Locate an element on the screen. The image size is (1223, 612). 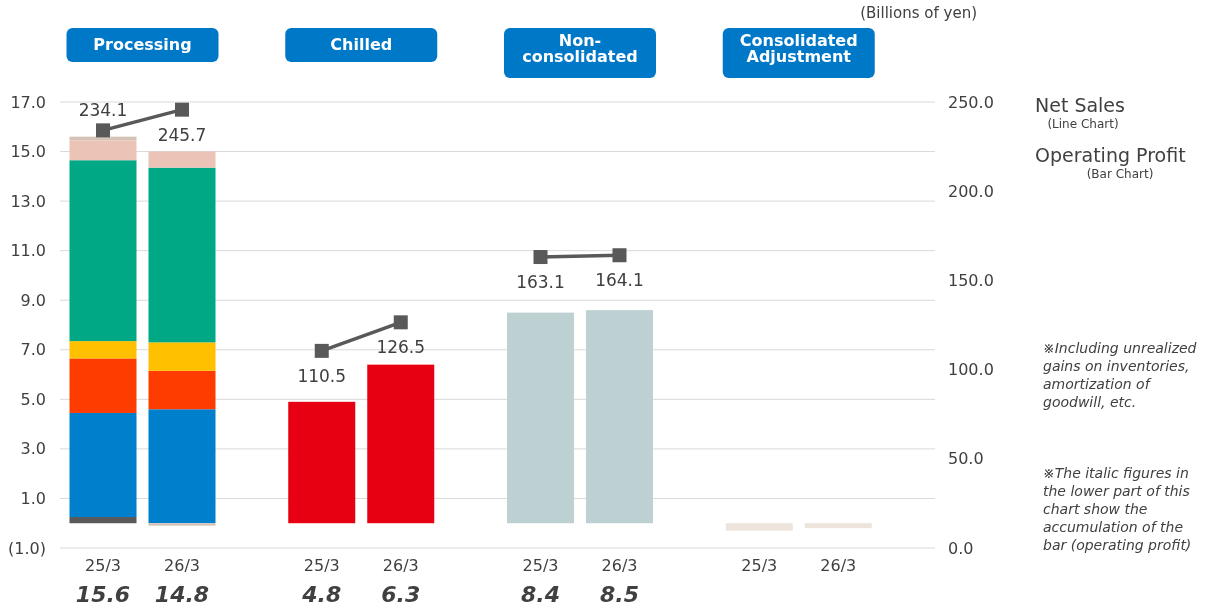
data-label: 126.5 is located at coordinates (401, 347).